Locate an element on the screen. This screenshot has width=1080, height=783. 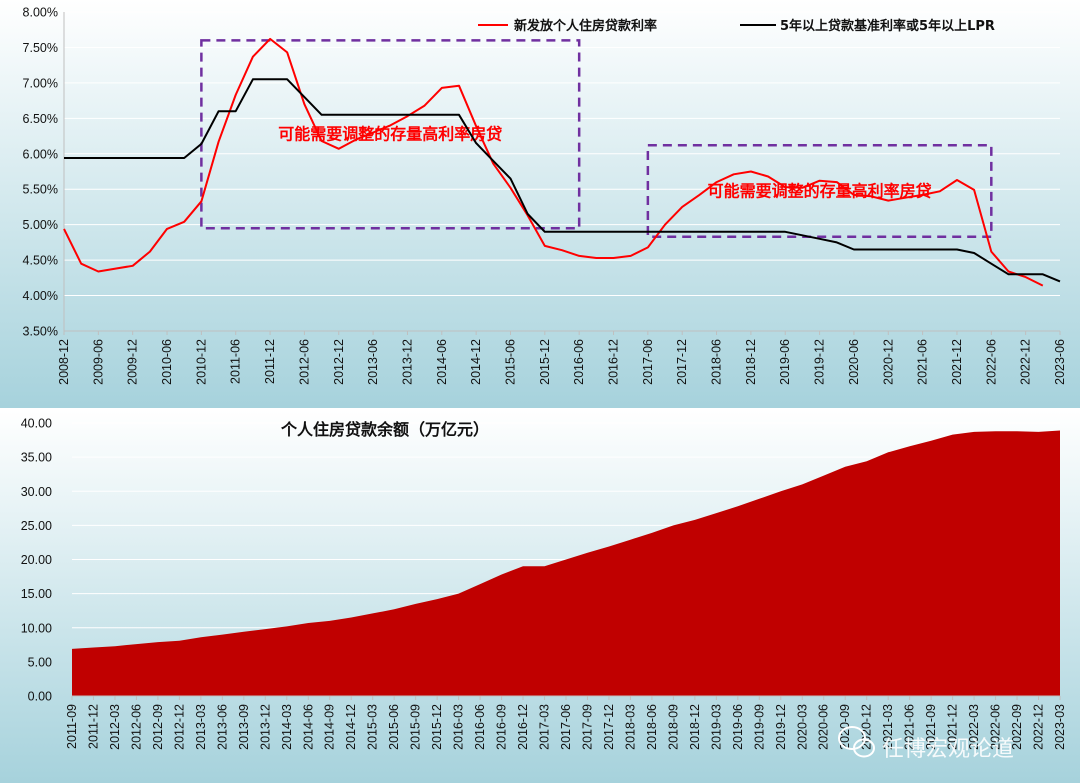
bottom-x-tick-label: 2018-06 is located at coordinates (652, 727).